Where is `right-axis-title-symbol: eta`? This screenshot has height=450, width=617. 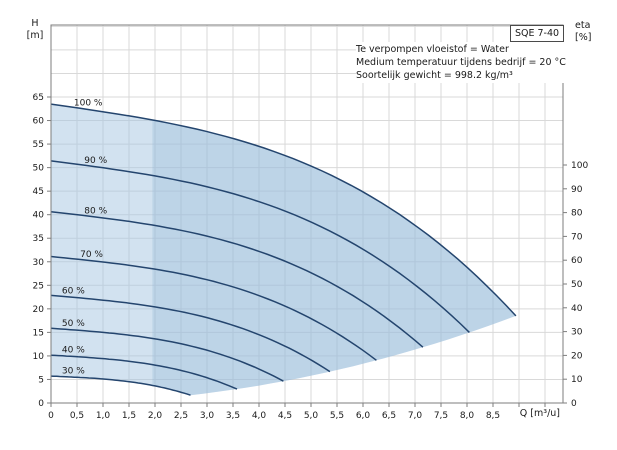
right-axis-title-symbol: eta is located at coordinates (583, 25).